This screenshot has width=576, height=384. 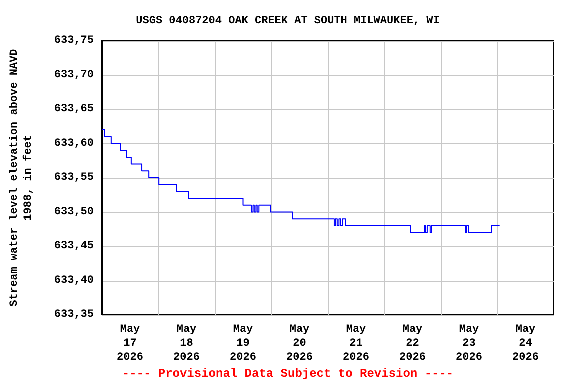 I want to click on text: ---- Provisional Data Subject to Revision ----, so click(x=288, y=374).